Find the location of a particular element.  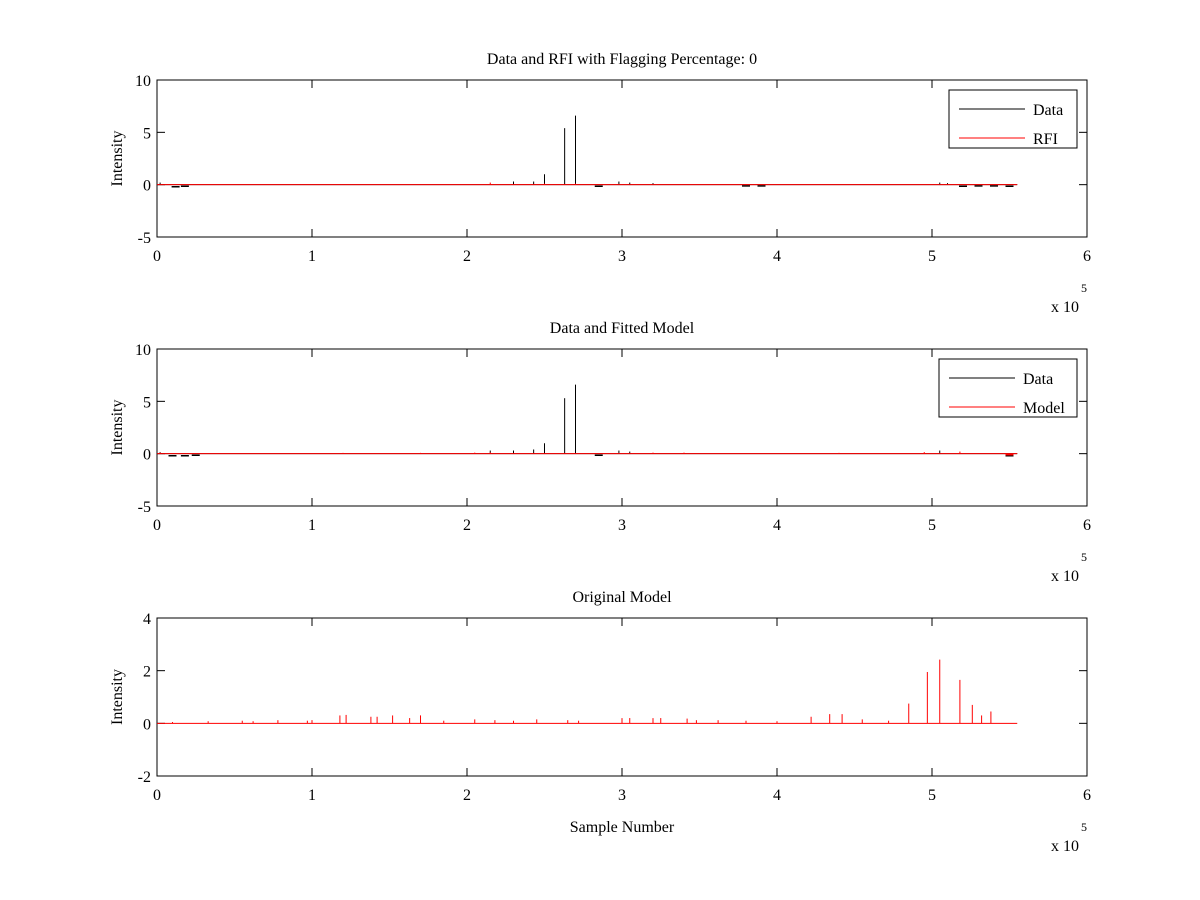

series-rfi is located at coordinates (587, 184).